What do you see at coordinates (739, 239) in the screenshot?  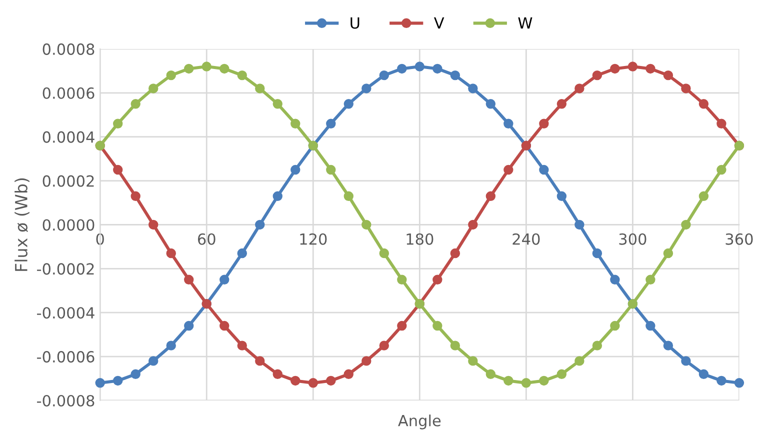 I see `x-tick-label: 360` at bounding box center [739, 239].